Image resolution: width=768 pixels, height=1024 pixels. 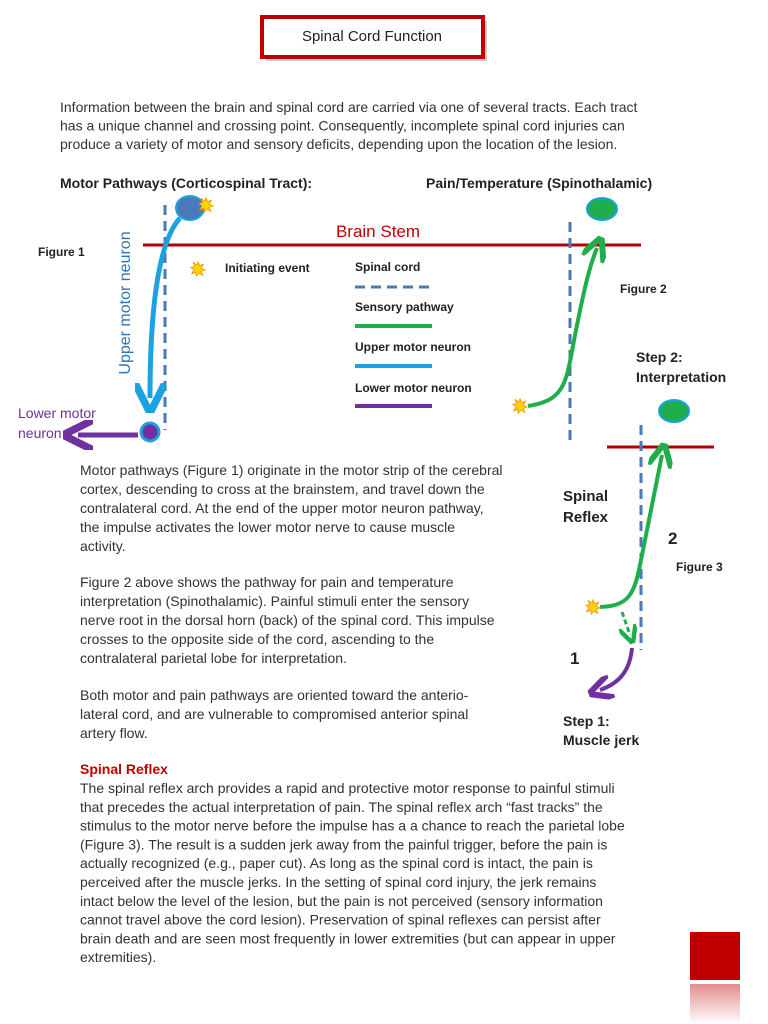 What do you see at coordinates (586, 517) in the screenshot?
I see `spinal-reflex-label: Reflex` at bounding box center [586, 517].